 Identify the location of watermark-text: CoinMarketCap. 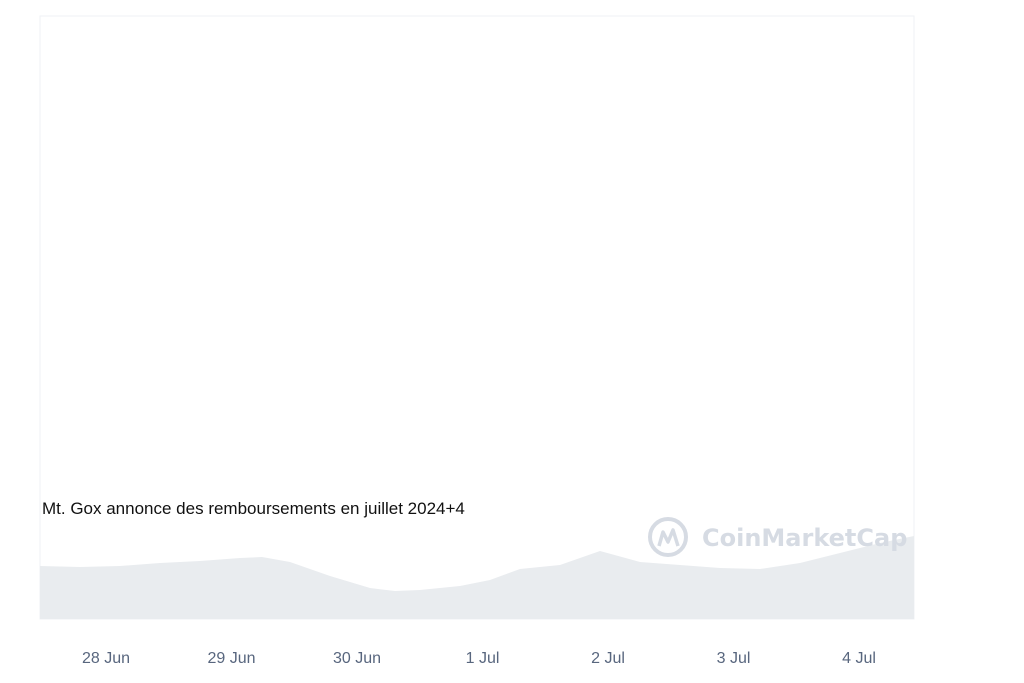
(804, 538).